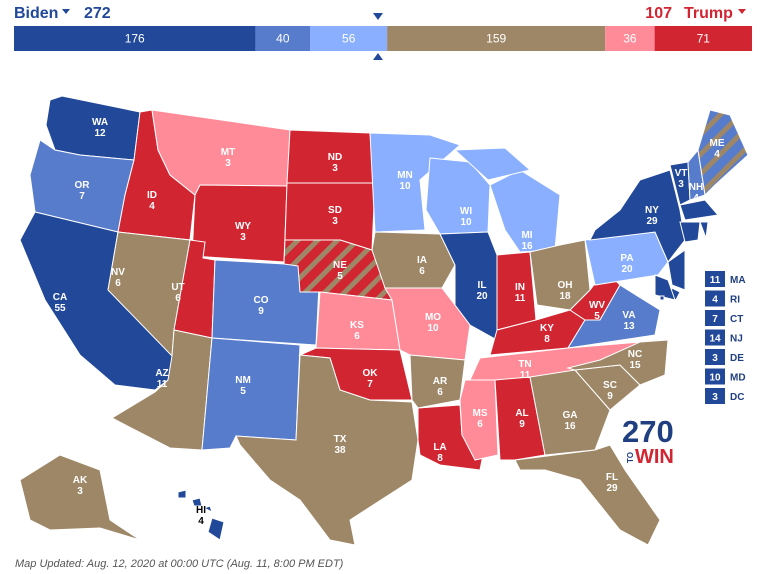  What do you see at coordinates (335, 157) in the screenshot?
I see `state-abbr: ND` at bounding box center [335, 157].